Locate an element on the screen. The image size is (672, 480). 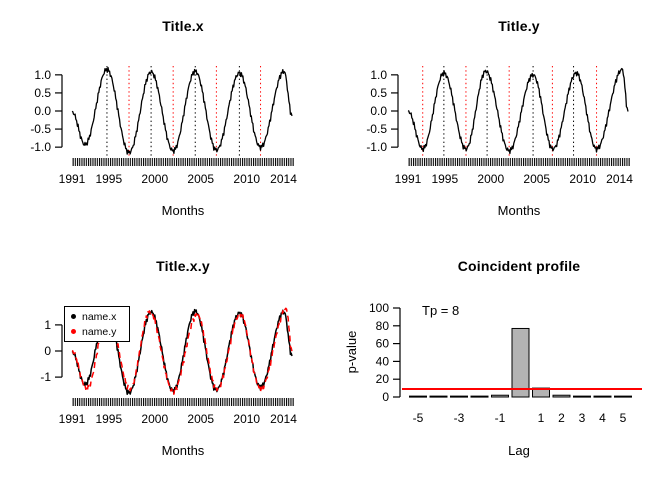
panel-title: Title.y is located at coordinates (519, 26).